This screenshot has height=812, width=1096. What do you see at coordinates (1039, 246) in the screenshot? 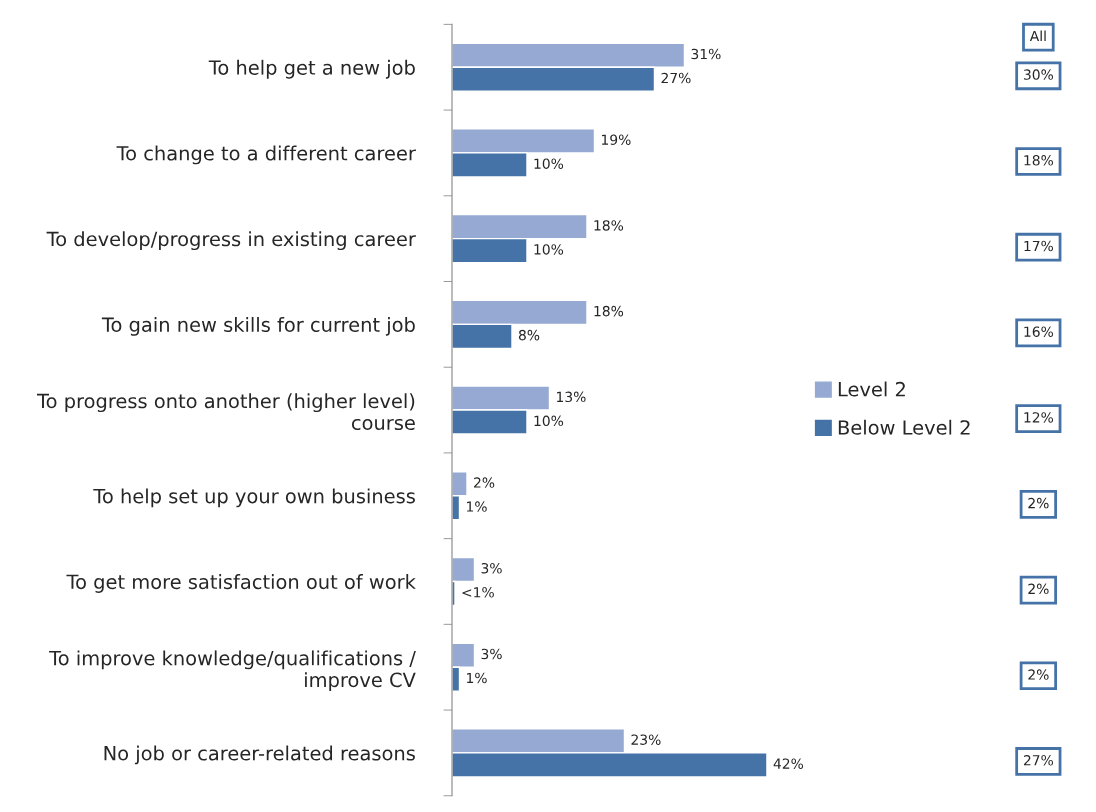
I see `text: 17%` at bounding box center [1039, 246].